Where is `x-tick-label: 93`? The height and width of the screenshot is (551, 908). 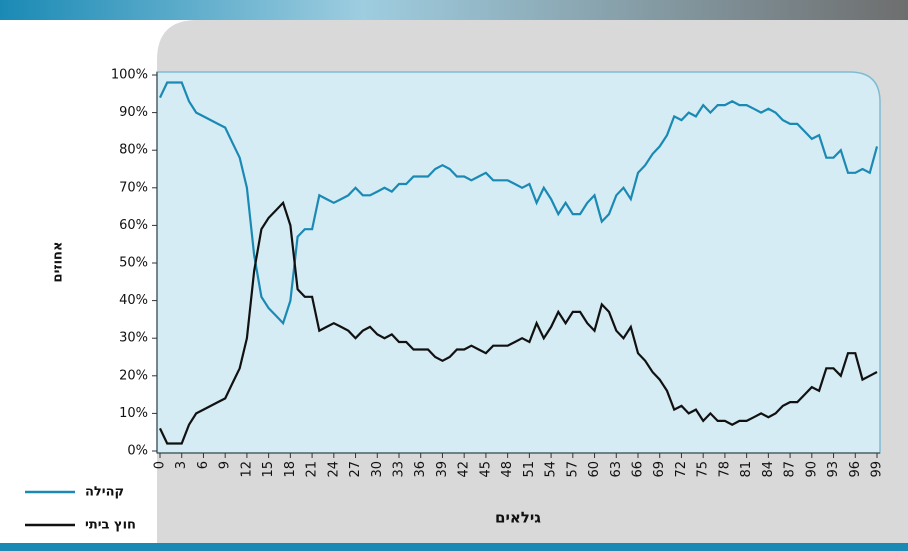 x-tick-label: 93 is located at coordinates (833, 469).